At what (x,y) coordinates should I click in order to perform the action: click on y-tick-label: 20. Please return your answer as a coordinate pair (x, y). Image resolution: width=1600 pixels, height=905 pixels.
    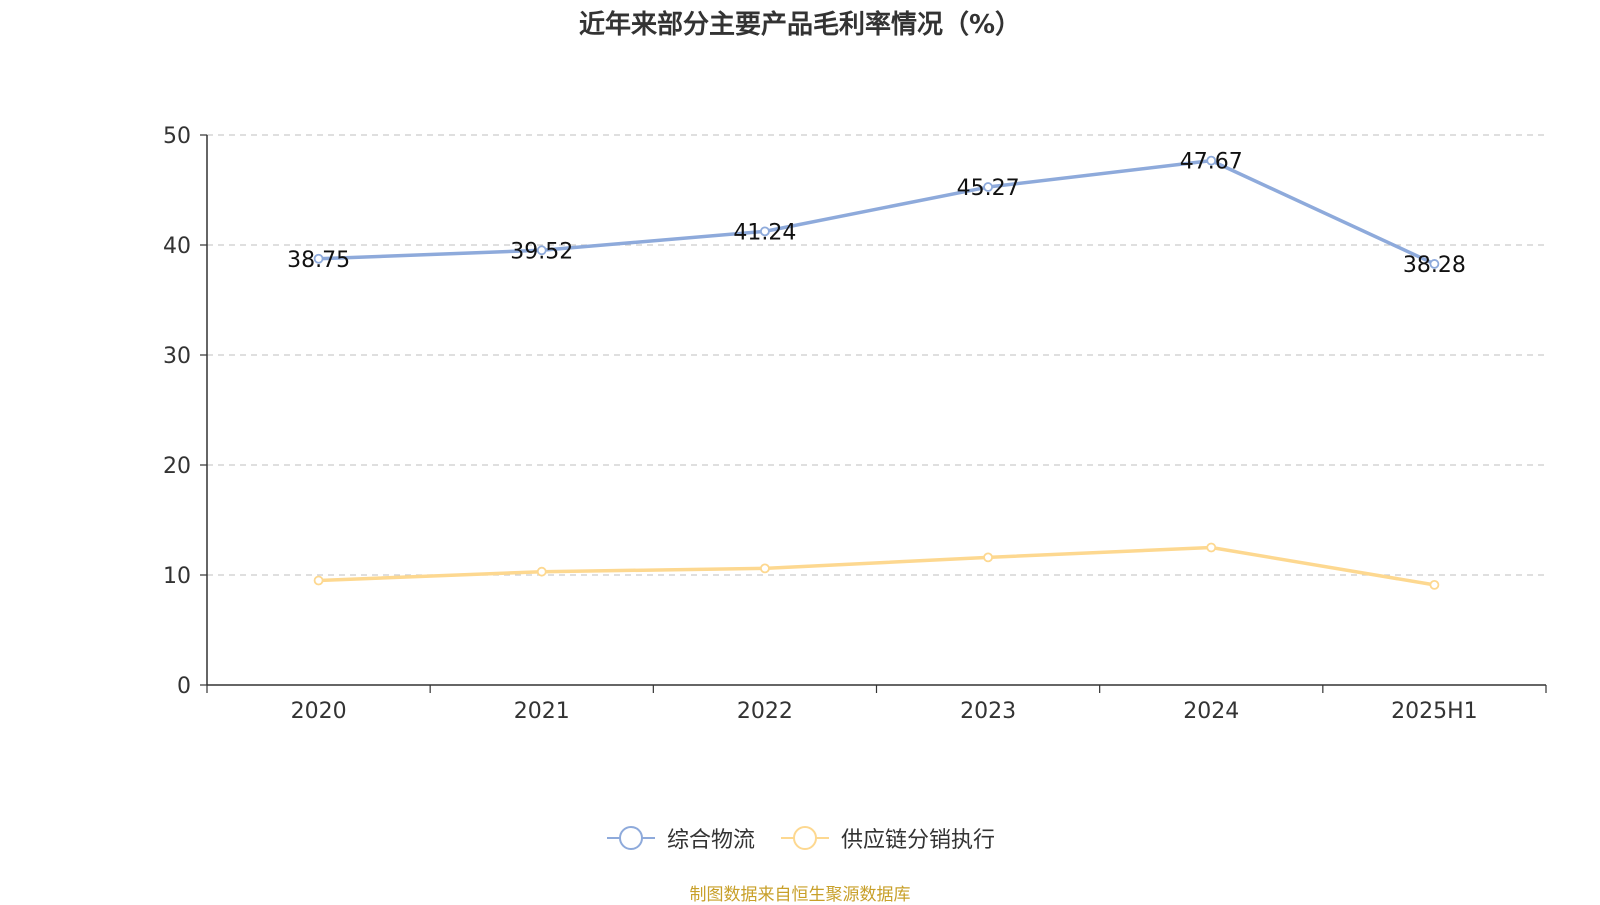
    Looking at the image, I should click on (177, 466).